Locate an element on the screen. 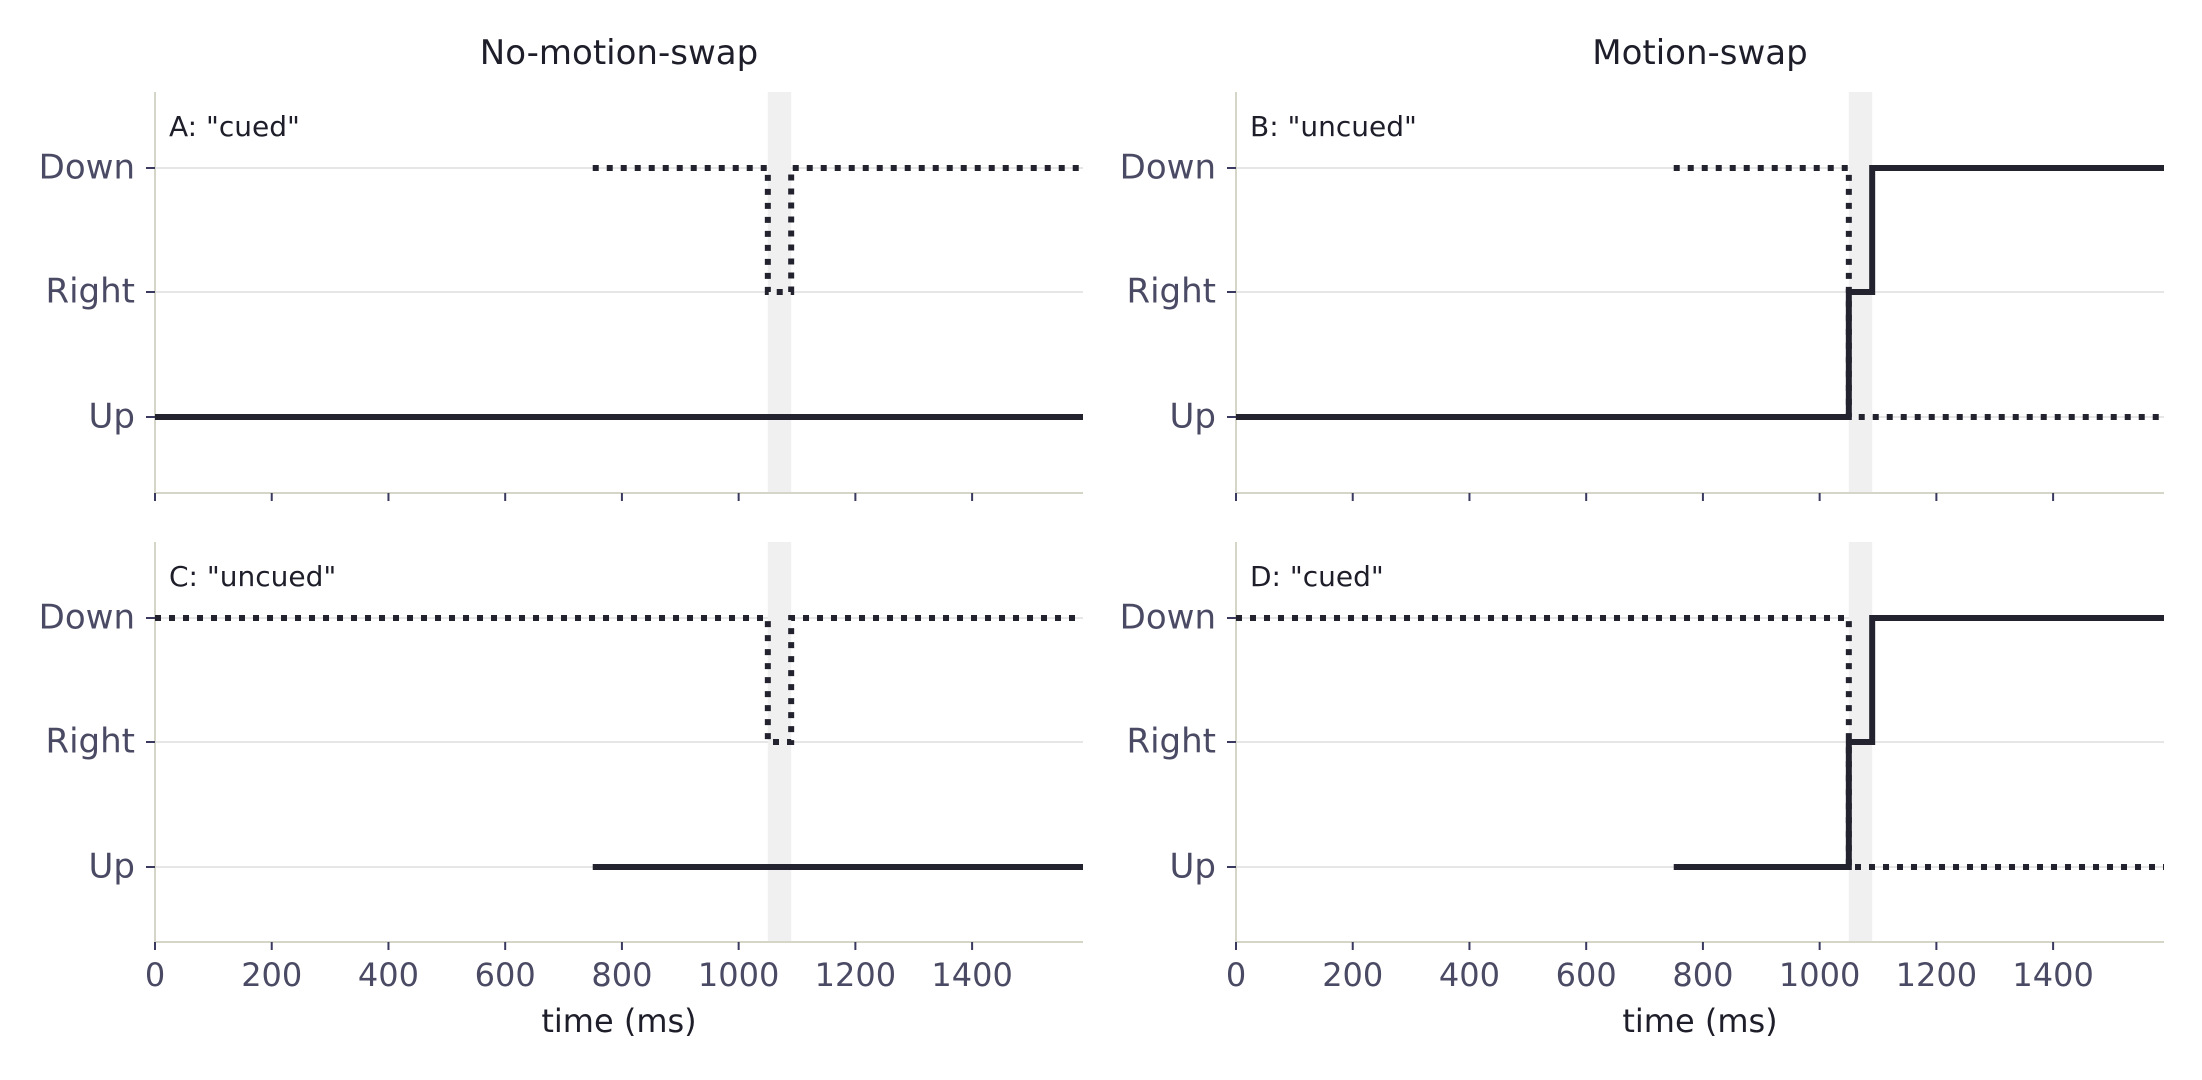 Image resolution: width=2202 pixels, height=1080 pixels. column-title: No-motion-swap is located at coordinates (619, 53).